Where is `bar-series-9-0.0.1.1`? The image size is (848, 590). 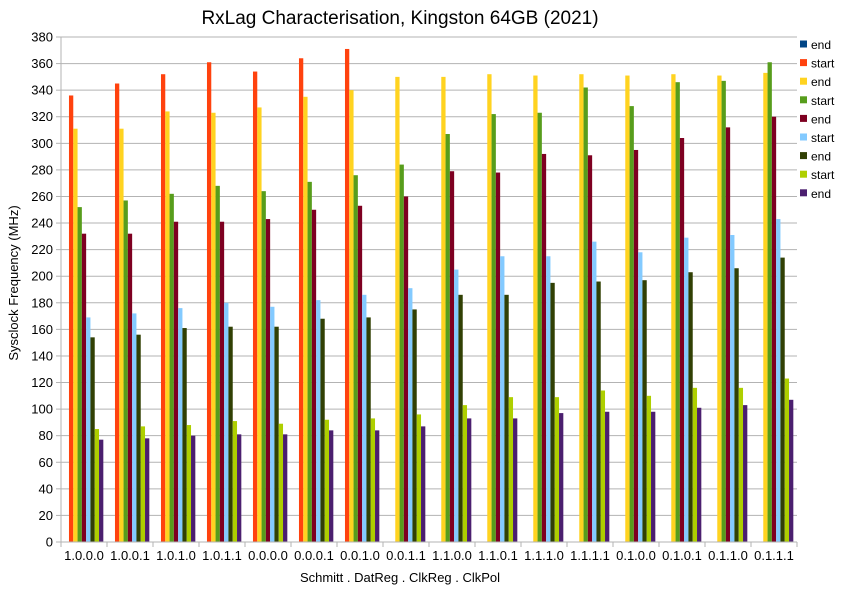 bar-series-9-0.0.1.1 is located at coordinates (423, 484).